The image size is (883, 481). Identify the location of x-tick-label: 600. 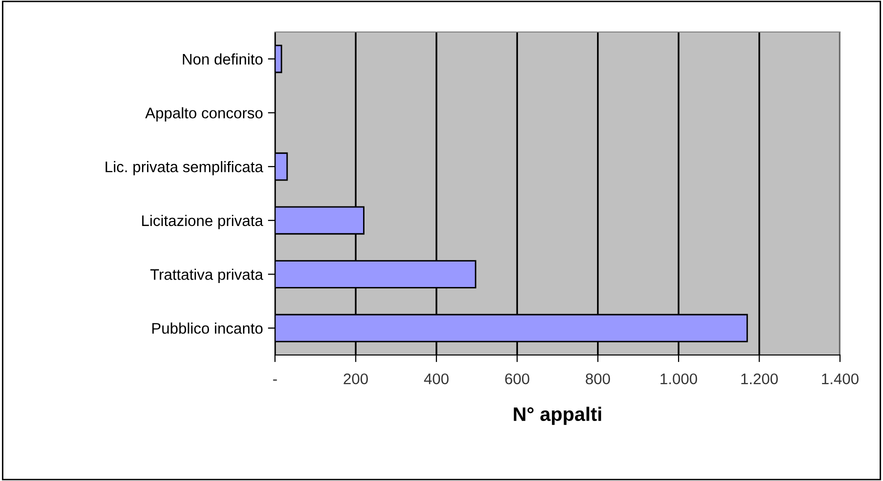
(517, 378).